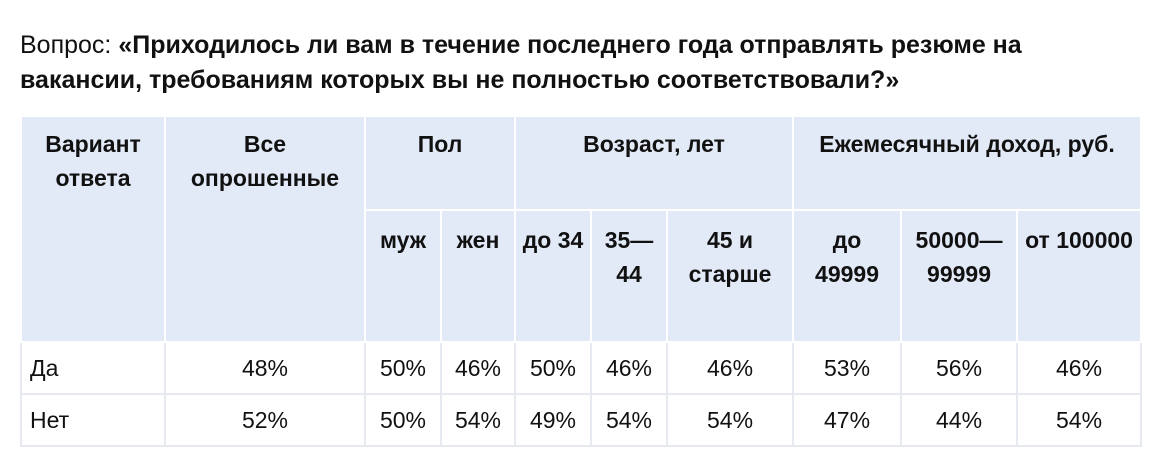 This screenshot has height=470, width=1176. I want to click on subheader-age-45-plus: 45 и старше, so click(730, 276).